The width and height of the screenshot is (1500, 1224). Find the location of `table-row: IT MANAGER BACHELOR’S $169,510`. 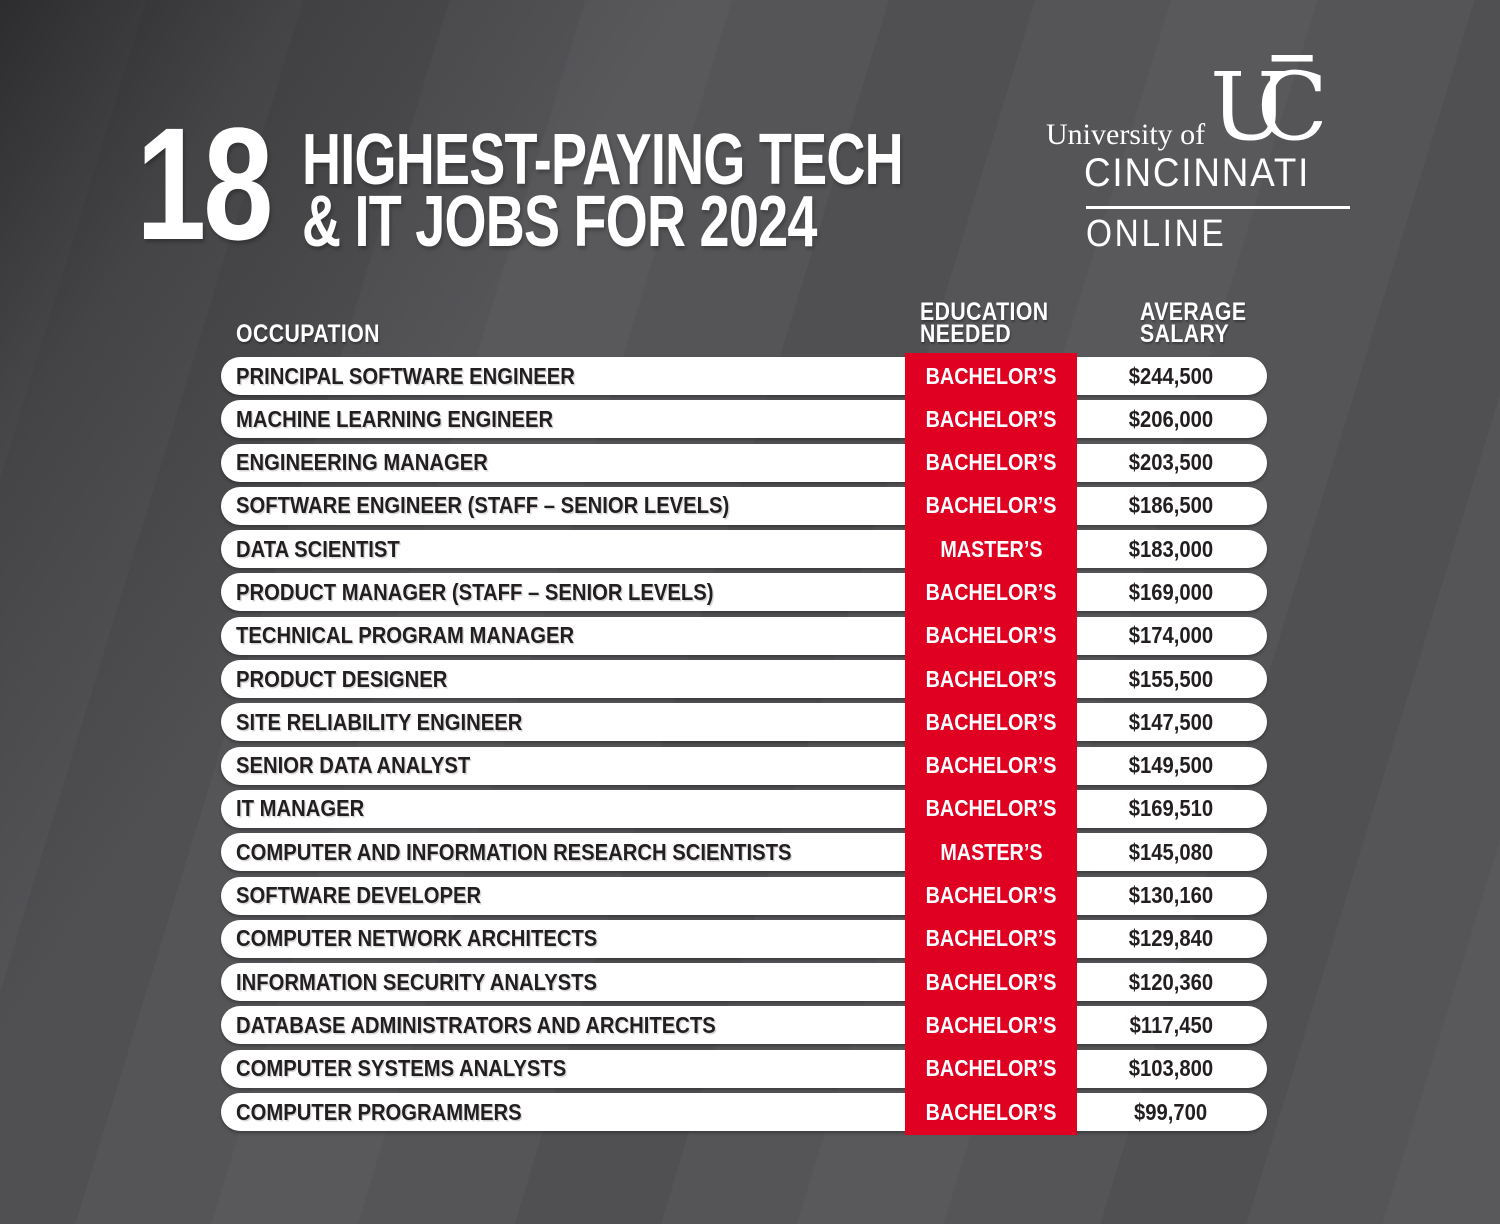

table-row: IT MANAGER BACHELOR’S $169,510 is located at coordinates (744, 808).